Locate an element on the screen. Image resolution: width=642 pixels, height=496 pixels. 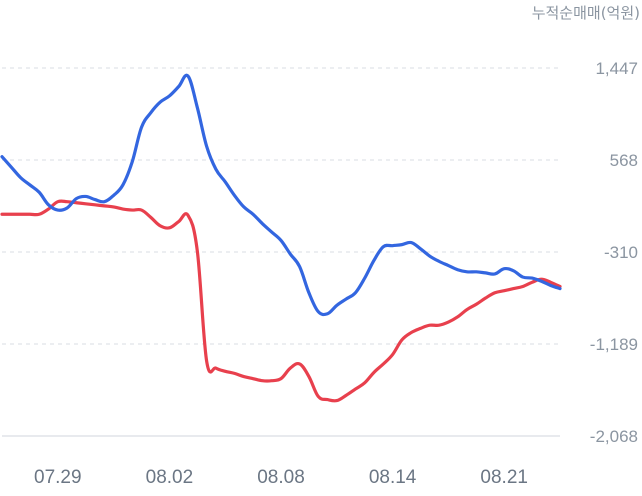
x-tick-labels: 07.29 08.02 08.08 08.14 08.21 is located at coordinates (281, 477).